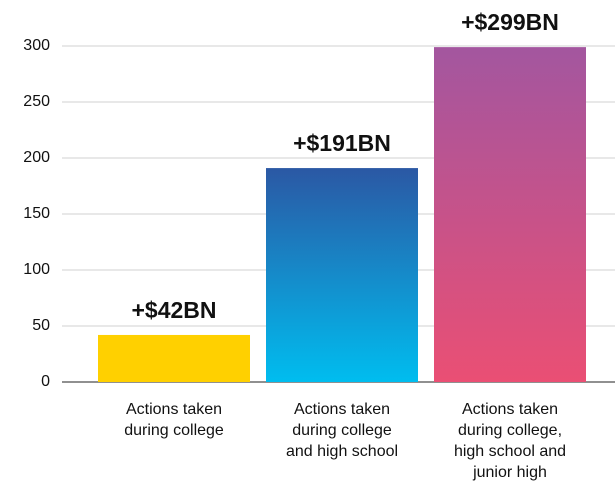 This screenshot has width=615, height=491. What do you see at coordinates (45, 381) in the screenshot?
I see `y-tick-label: 0` at bounding box center [45, 381].